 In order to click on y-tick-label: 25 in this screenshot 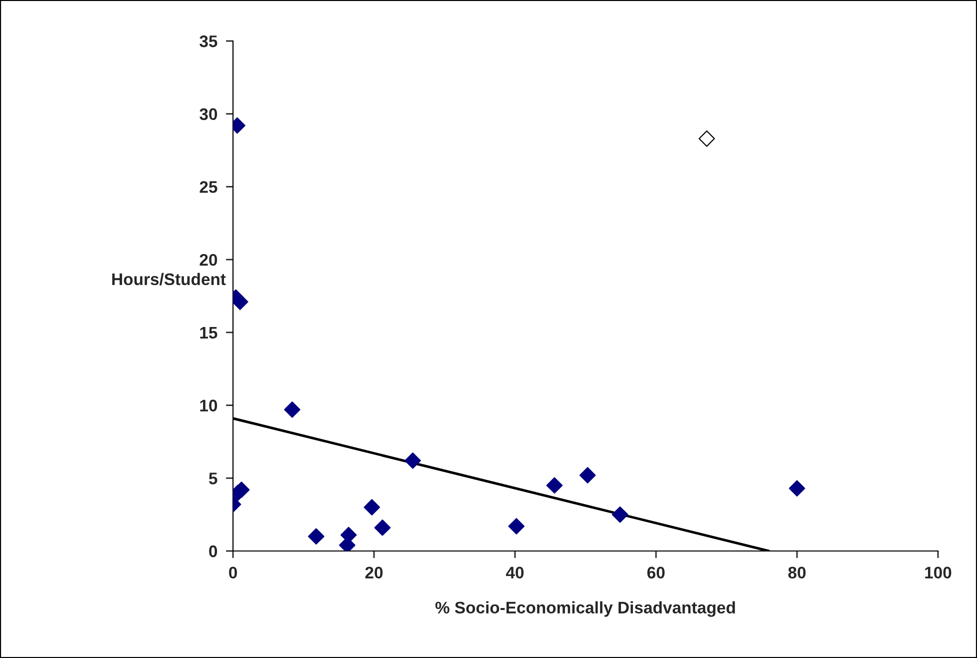, I will do `click(209, 187)`.